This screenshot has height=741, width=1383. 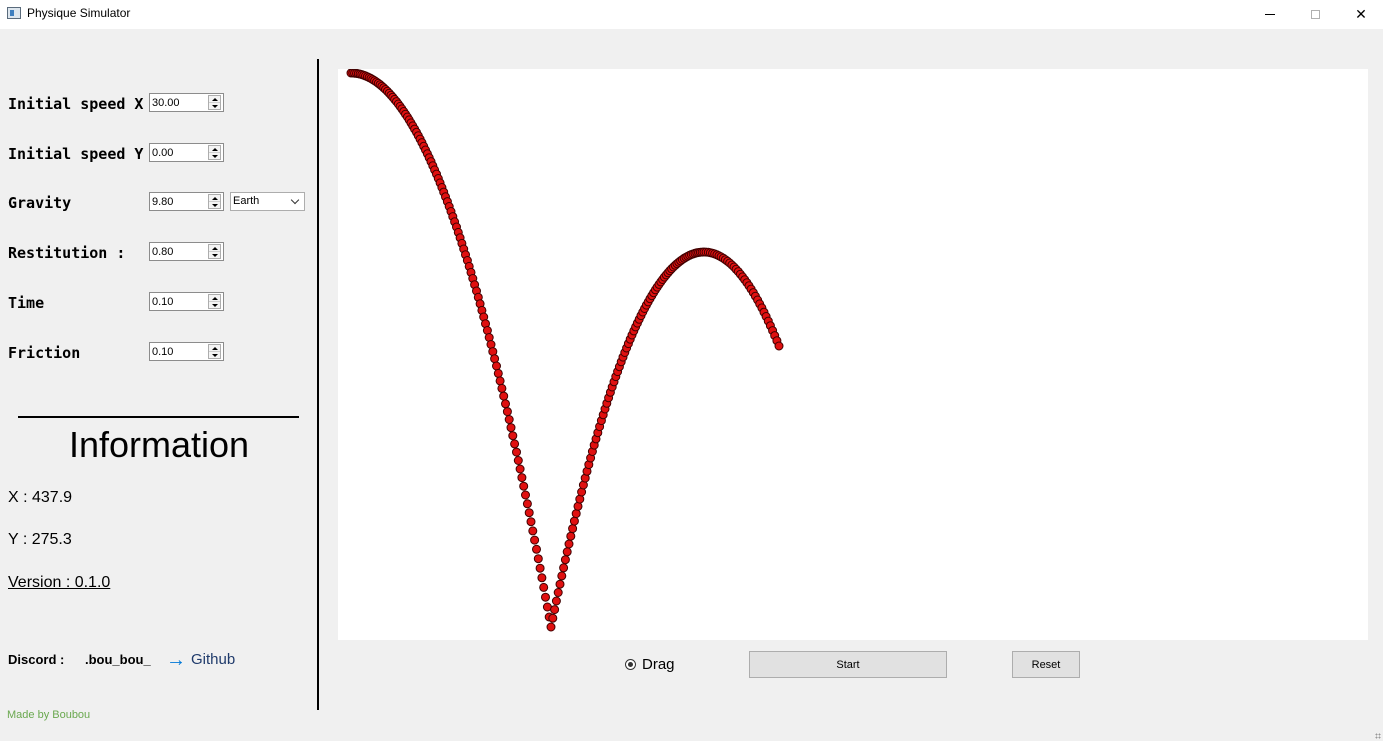 What do you see at coordinates (14, 13) in the screenshot?
I see `app-icon` at bounding box center [14, 13].